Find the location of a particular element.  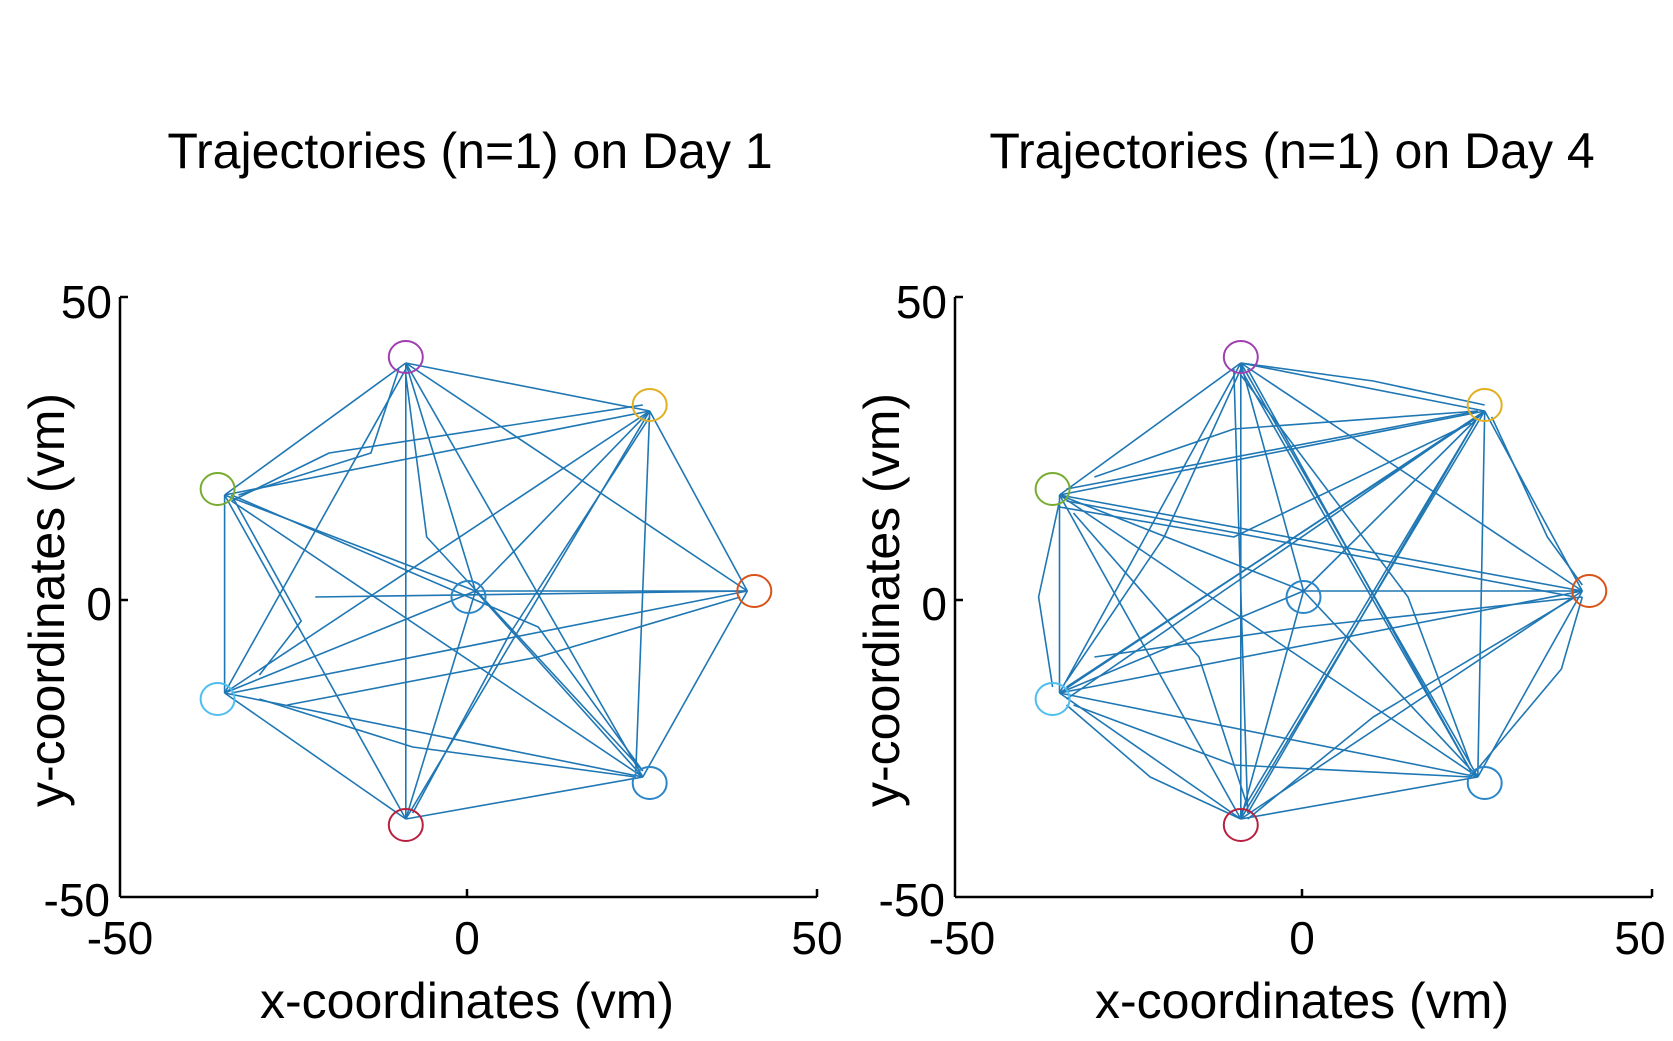

trajectory-group is located at coordinates (486, 591).